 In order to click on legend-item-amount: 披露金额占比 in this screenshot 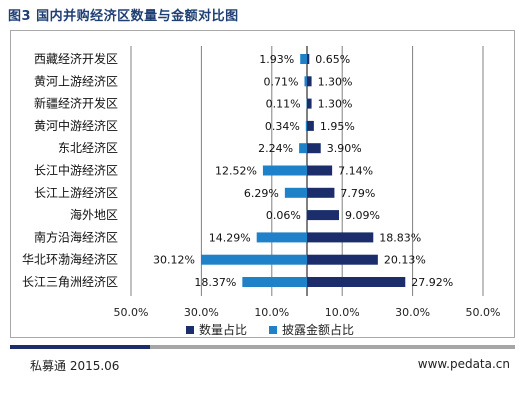, I will do `click(311, 329)`.